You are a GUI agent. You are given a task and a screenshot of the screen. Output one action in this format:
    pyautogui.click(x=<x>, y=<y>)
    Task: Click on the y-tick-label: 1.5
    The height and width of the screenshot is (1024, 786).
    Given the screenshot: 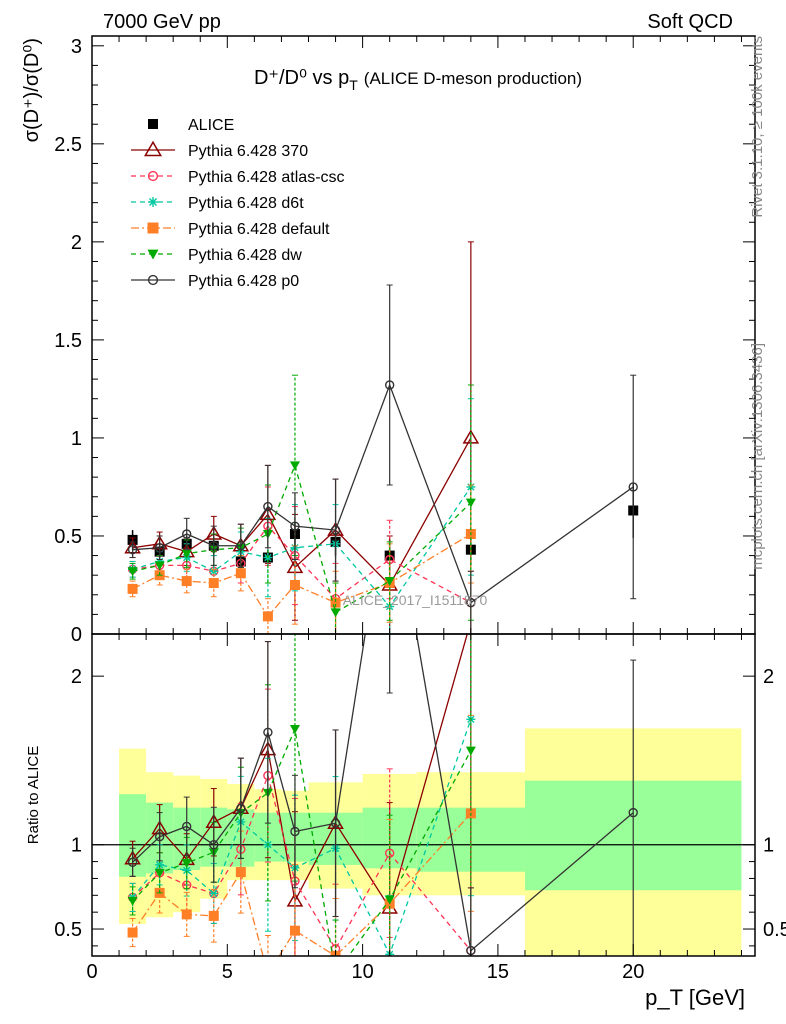 What is the action you would take?
    pyautogui.click(x=68, y=341)
    